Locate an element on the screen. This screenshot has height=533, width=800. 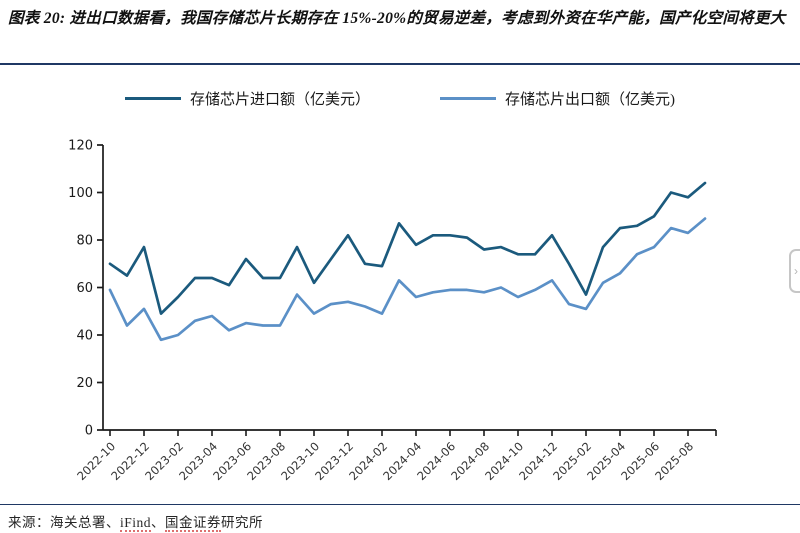
legend-label-exports: 存储芯片出口额（亿美元) is located at coordinates (590, 100).